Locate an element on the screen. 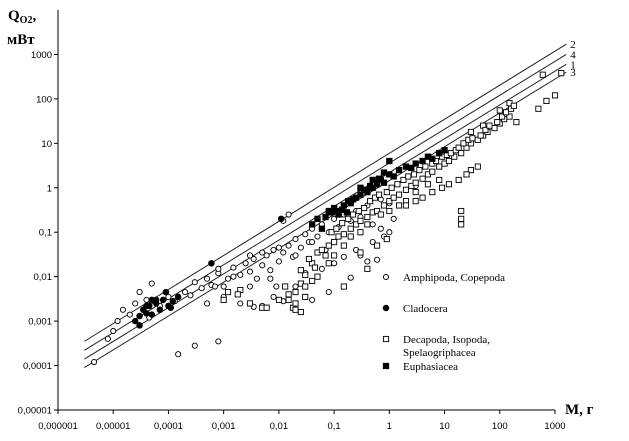  y-tick-label: 1 is located at coordinates (49, 188).